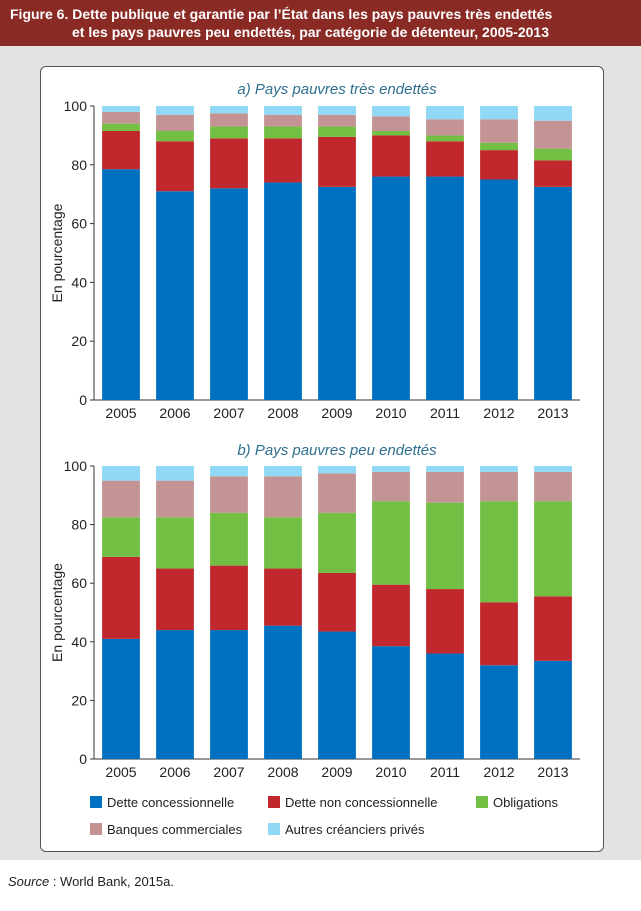 The width and height of the screenshot is (641, 911). What do you see at coordinates (355, 829) in the screenshot?
I see `legend-label: Autres créanciers privés` at bounding box center [355, 829].